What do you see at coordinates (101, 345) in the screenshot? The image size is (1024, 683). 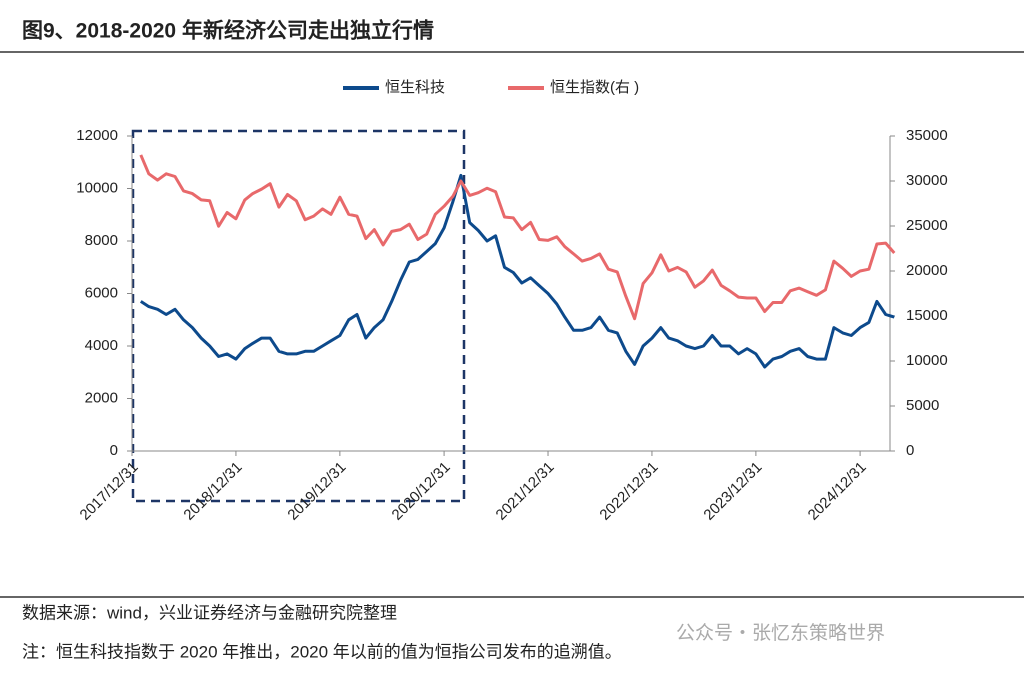 I see `y-tick-label: 4000` at bounding box center [101, 345].